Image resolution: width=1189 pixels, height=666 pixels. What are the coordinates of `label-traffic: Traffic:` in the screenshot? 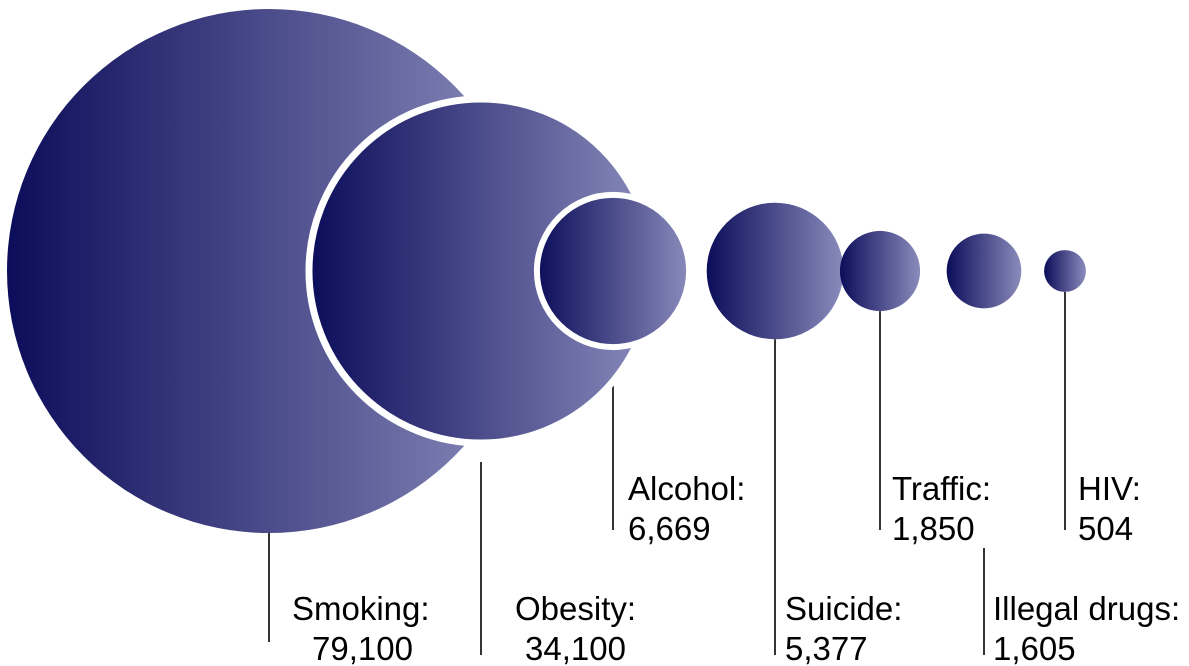 It's located at (941, 488).